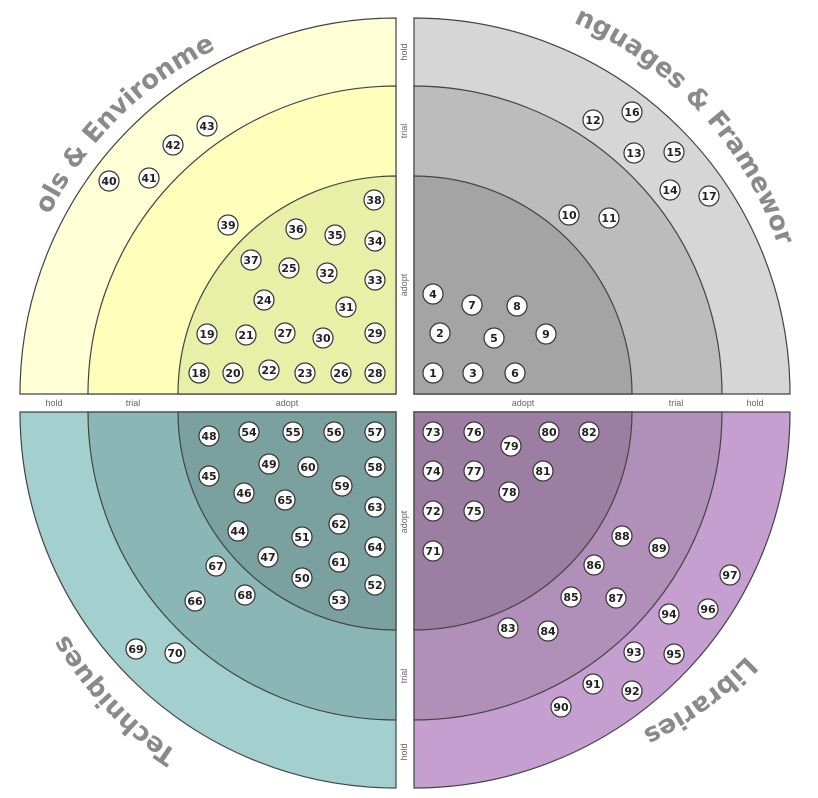  Describe the element at coordinates (302, 578) in the screenshot. I see `blip-50: 50` at that location.